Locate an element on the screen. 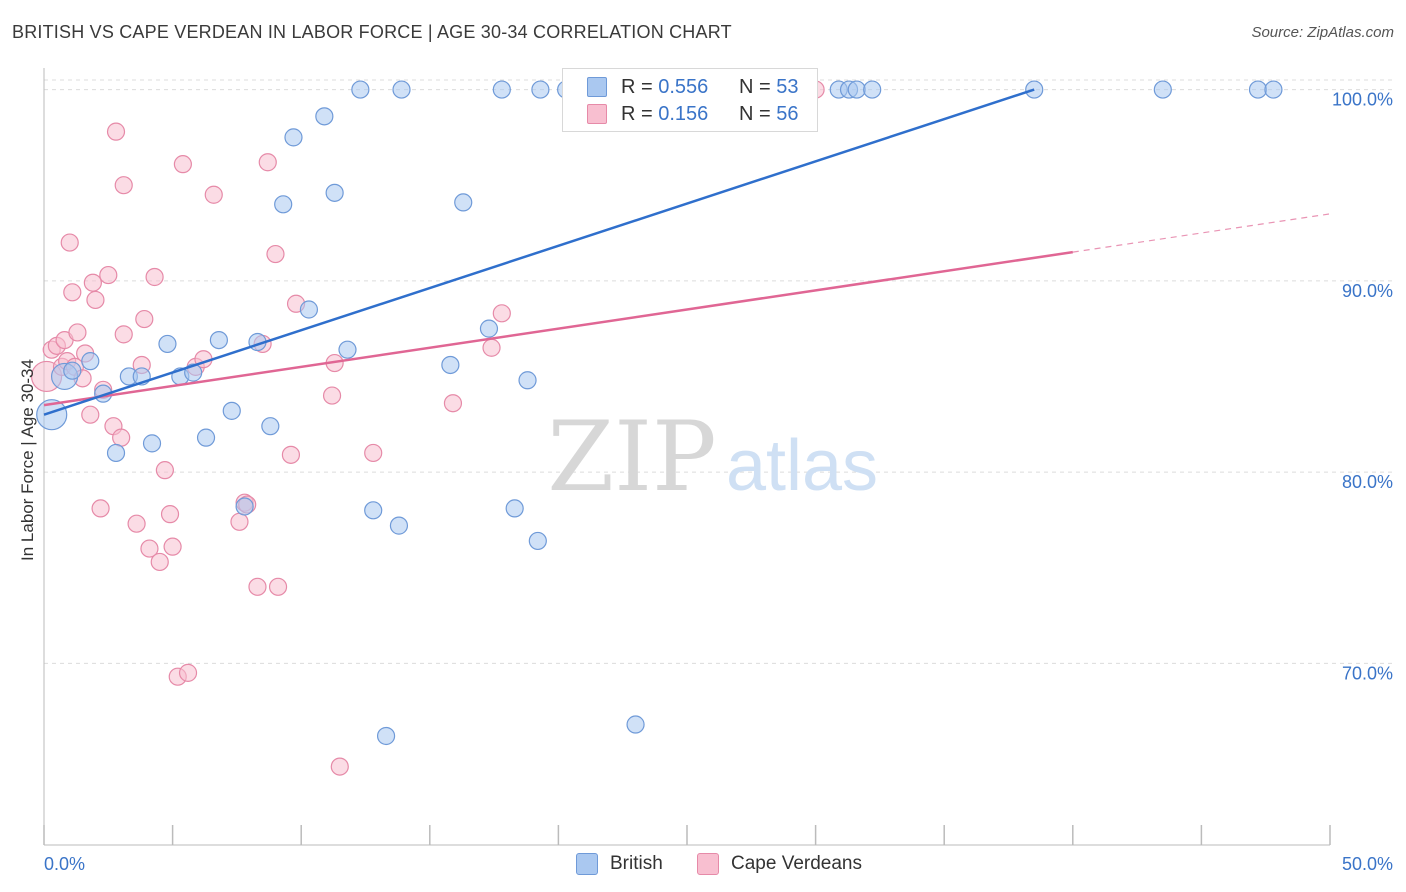 The width and height of the screenshot is (1406, 892). british-legend-swatch is located at coordinates (587, 864).